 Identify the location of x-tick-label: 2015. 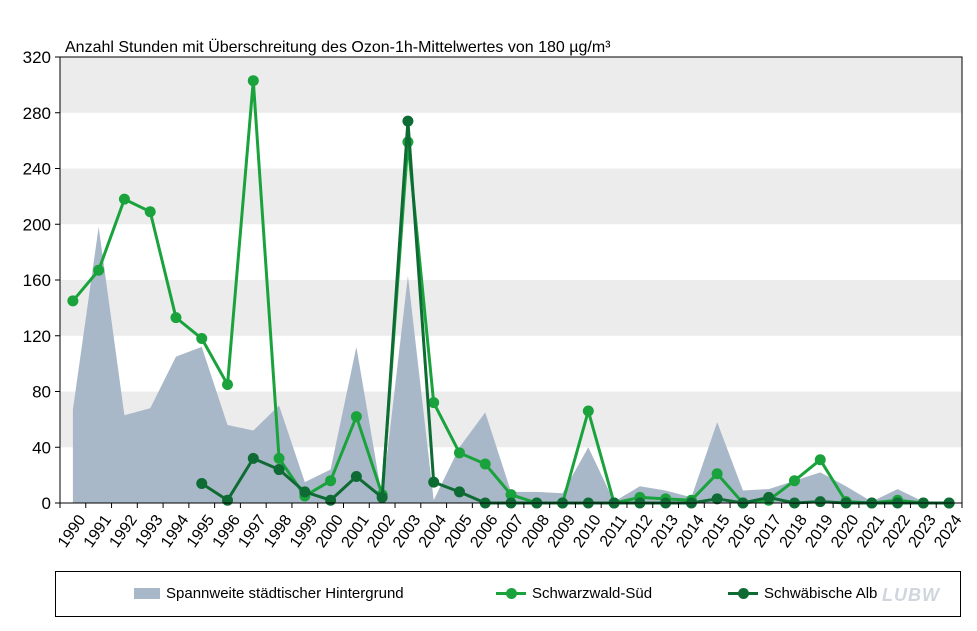
(716, 531).